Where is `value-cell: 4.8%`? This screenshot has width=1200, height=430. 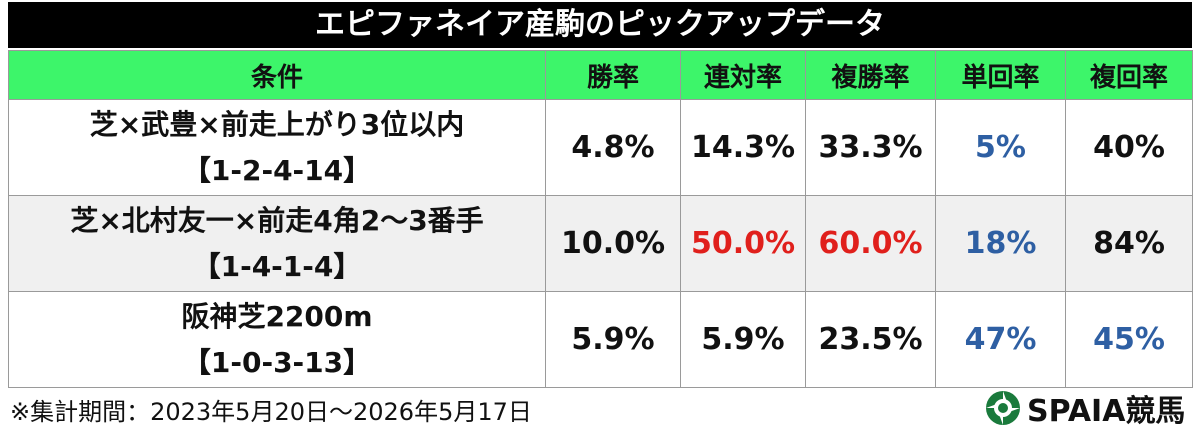 value-cell: 4.8% is located at coordinates (613, 147).